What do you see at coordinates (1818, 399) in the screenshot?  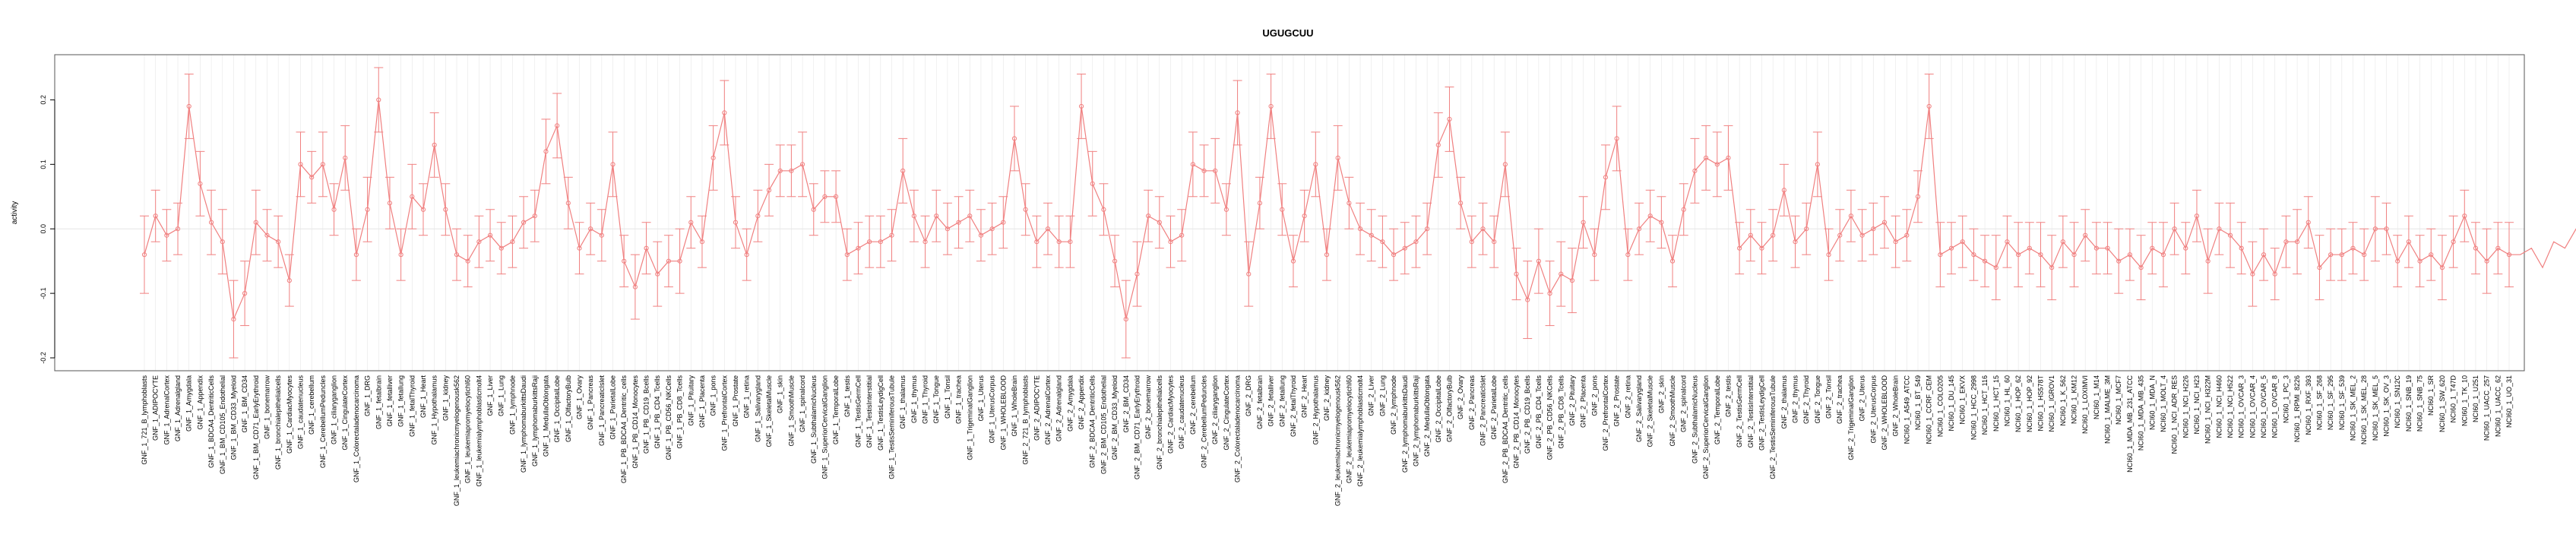 I see `x-tick-label: GNF_2_Tongue` at bounding box center [1818, 399].